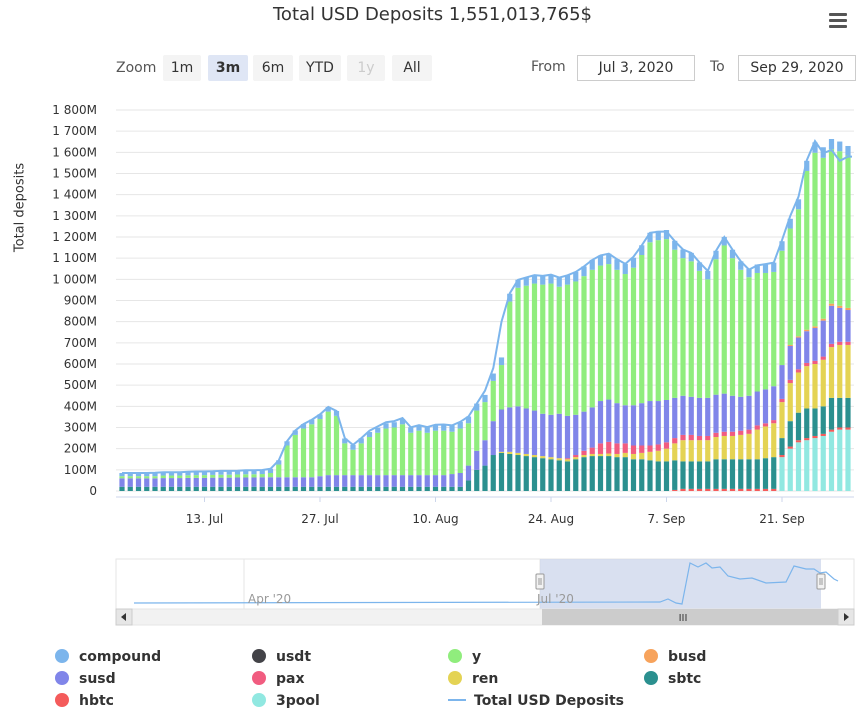 The width and height of the screenshot is (865, 715). Describe the element at coordinates (548, 67) in the screenshot. I see `from-label: From` at that location.